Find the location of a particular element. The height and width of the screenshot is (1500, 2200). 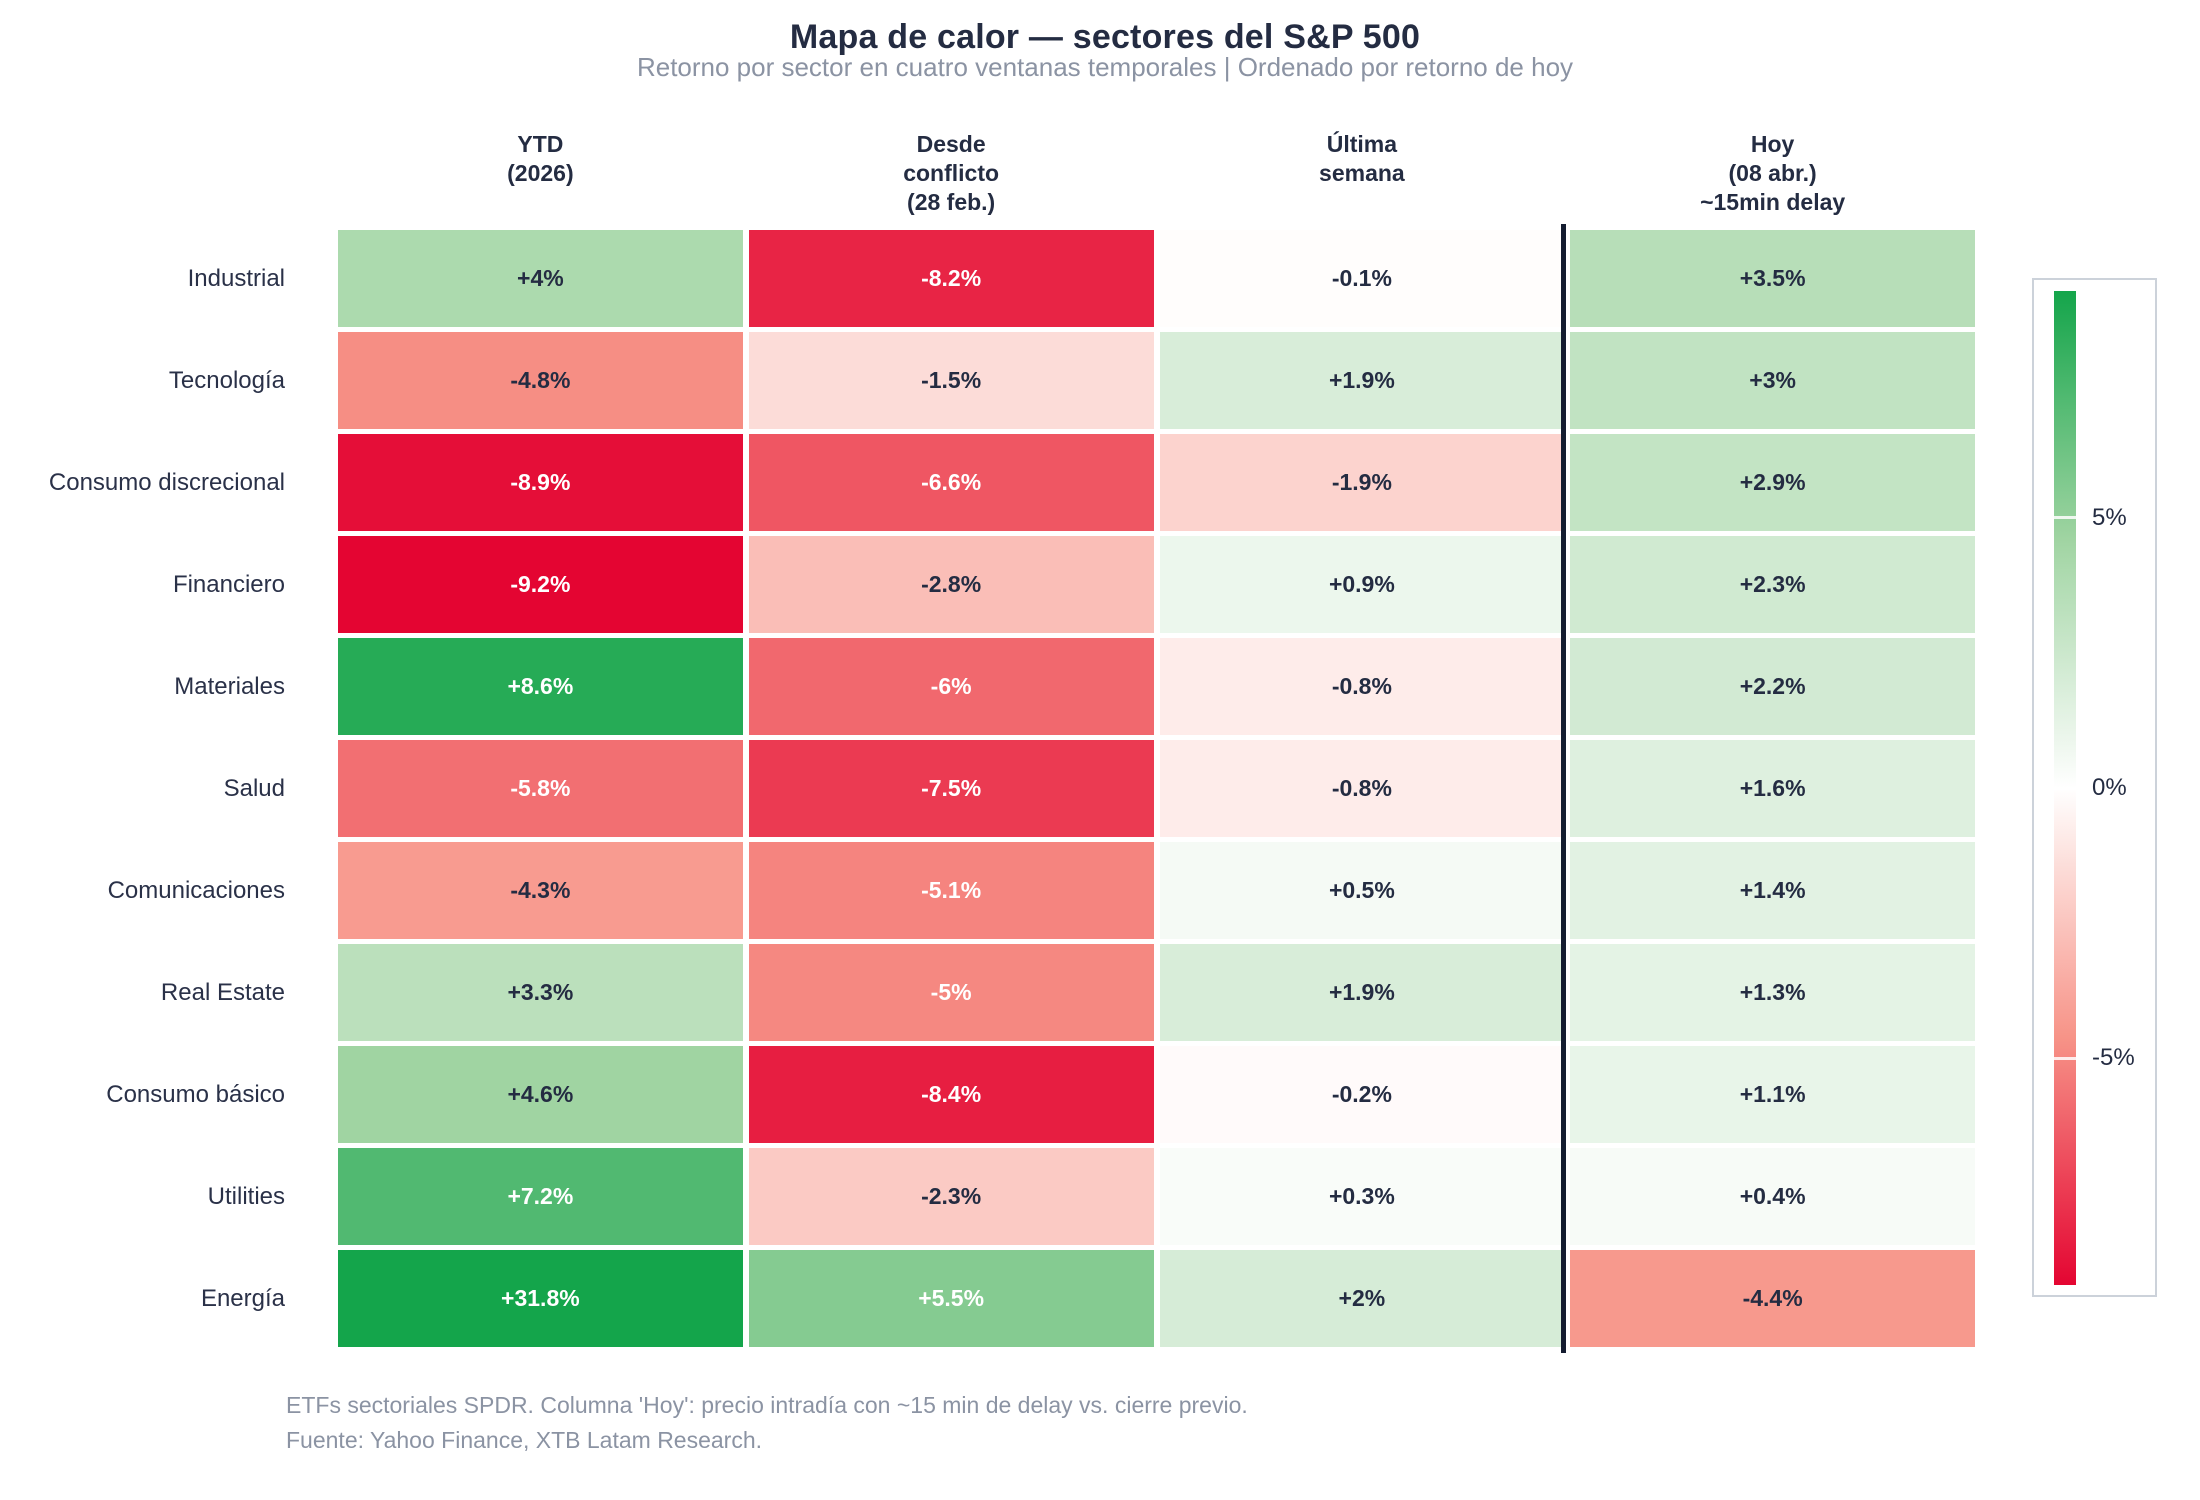

heatmap-cell: -7.5% is located at coordinates (951, 788).